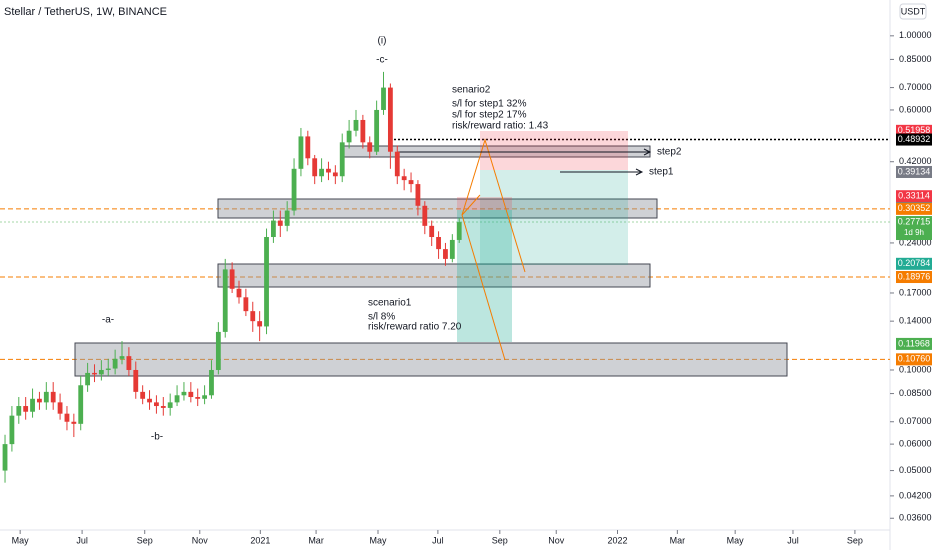 The image size is (932, 550). What do you see at coordinates (556, 540) in the screenshot?
I see `x-tick-label: Nov` at bounding box center [556, 540].